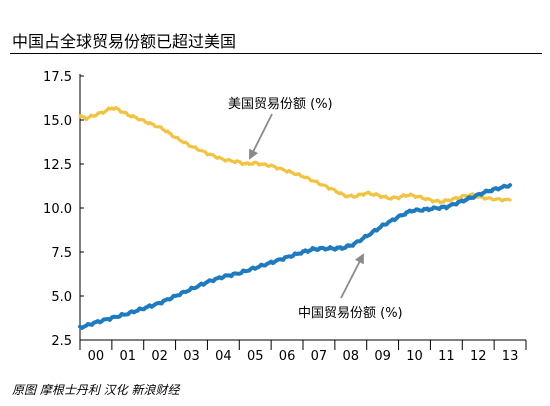 This screenshot has width=550, height=406. What do you see at coordinates (57, 209) in the screenshot?
I see `y-tick-label: 10.0` at bounding box center [57, 209].